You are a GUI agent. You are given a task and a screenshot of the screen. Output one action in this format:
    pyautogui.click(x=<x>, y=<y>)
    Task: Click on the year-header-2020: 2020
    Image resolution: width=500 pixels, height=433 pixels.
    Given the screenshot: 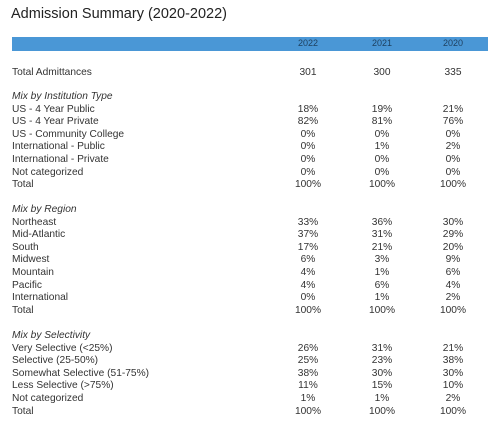 What is the action you would take?
    pyautogui.click(x=453, y=43)
    